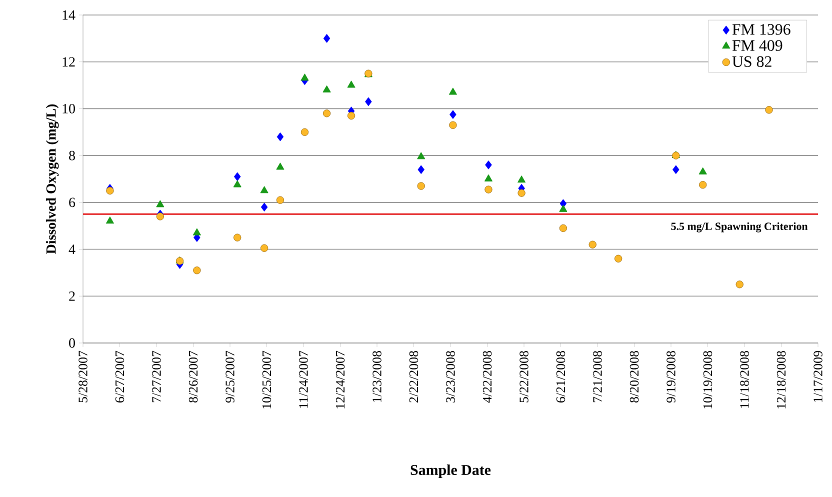 This screenshot has height=497, width=832. What do you see at coordinates (83, 376) in the screenshot?
I see `x-tick-label: 5/28/2007` at bounding box center [83, 376].